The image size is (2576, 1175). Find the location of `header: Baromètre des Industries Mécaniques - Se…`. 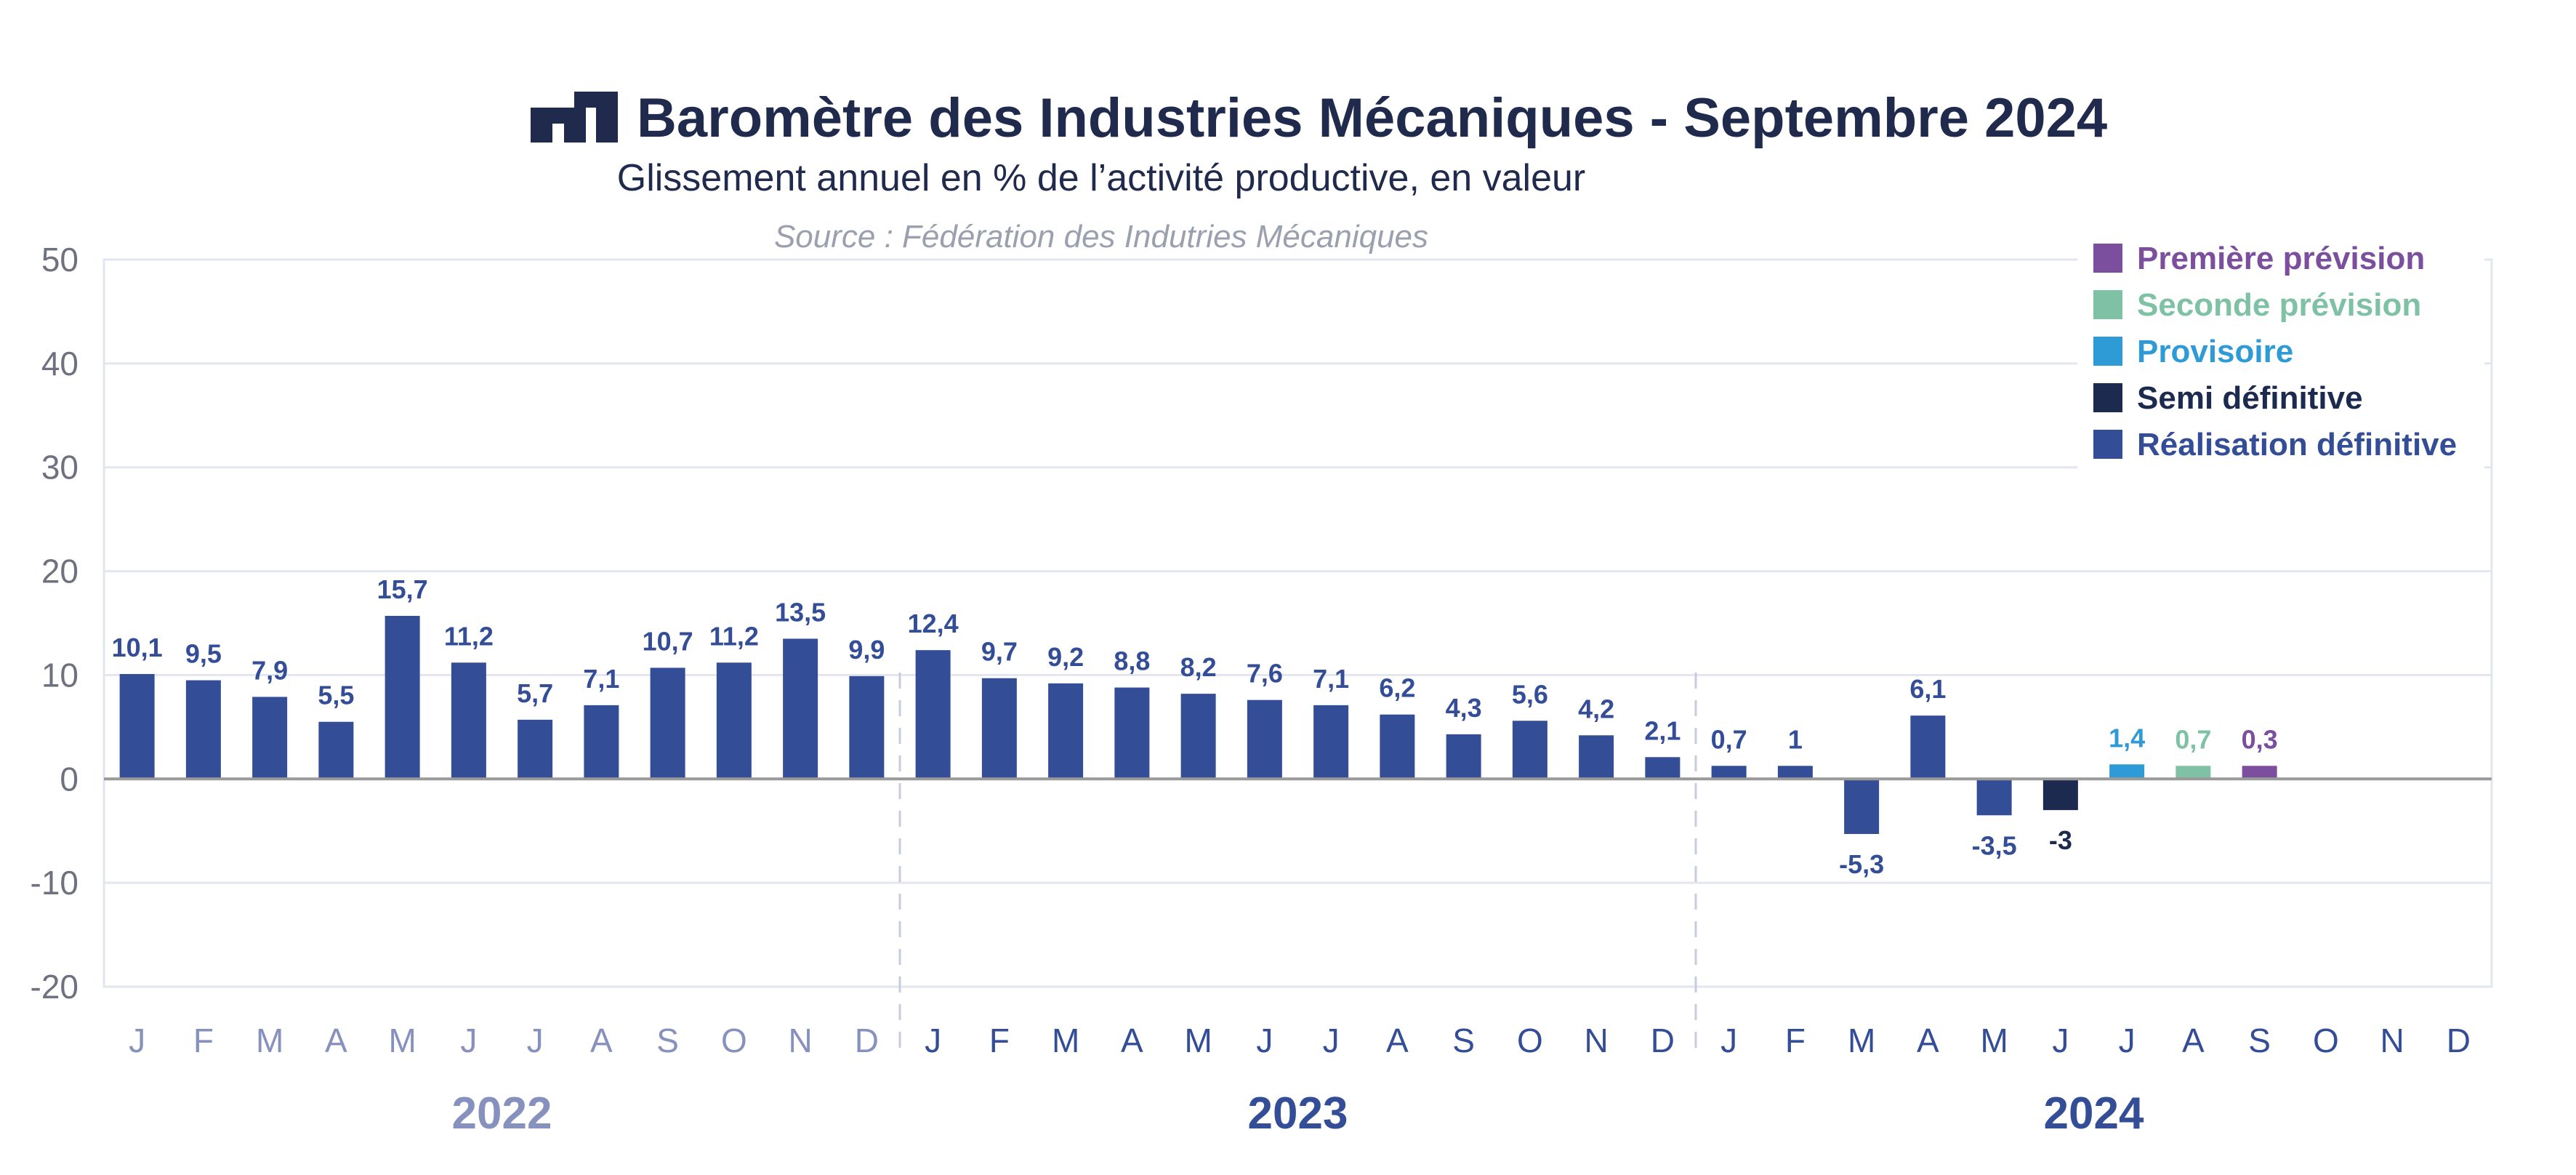

header: Baromètre des Industries Mécaniques - Se… is located at coordinates (1319, 171).